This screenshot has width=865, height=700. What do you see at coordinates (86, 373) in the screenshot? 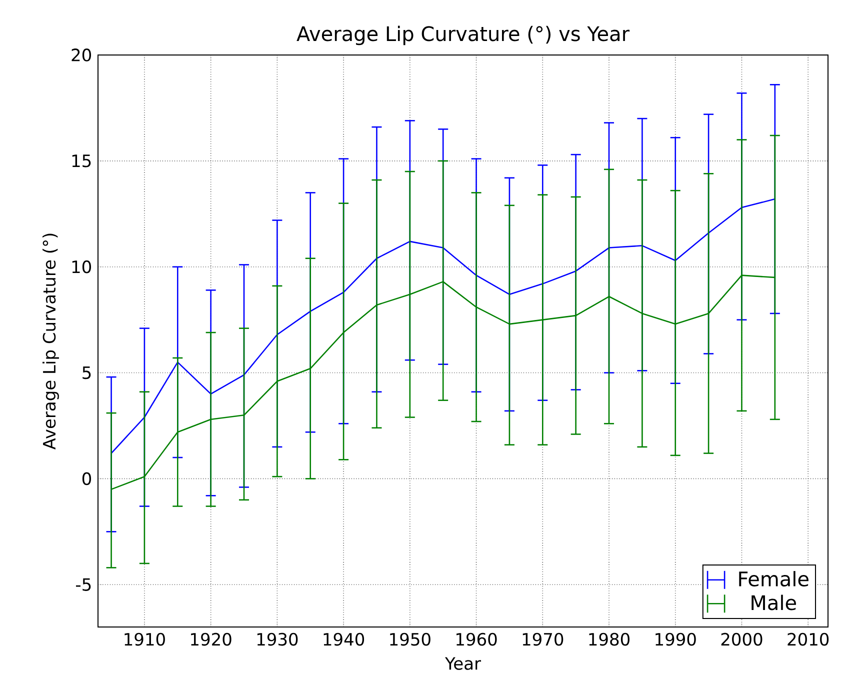
I see `y-tick-label: 5` at bounding box center [86, 373].